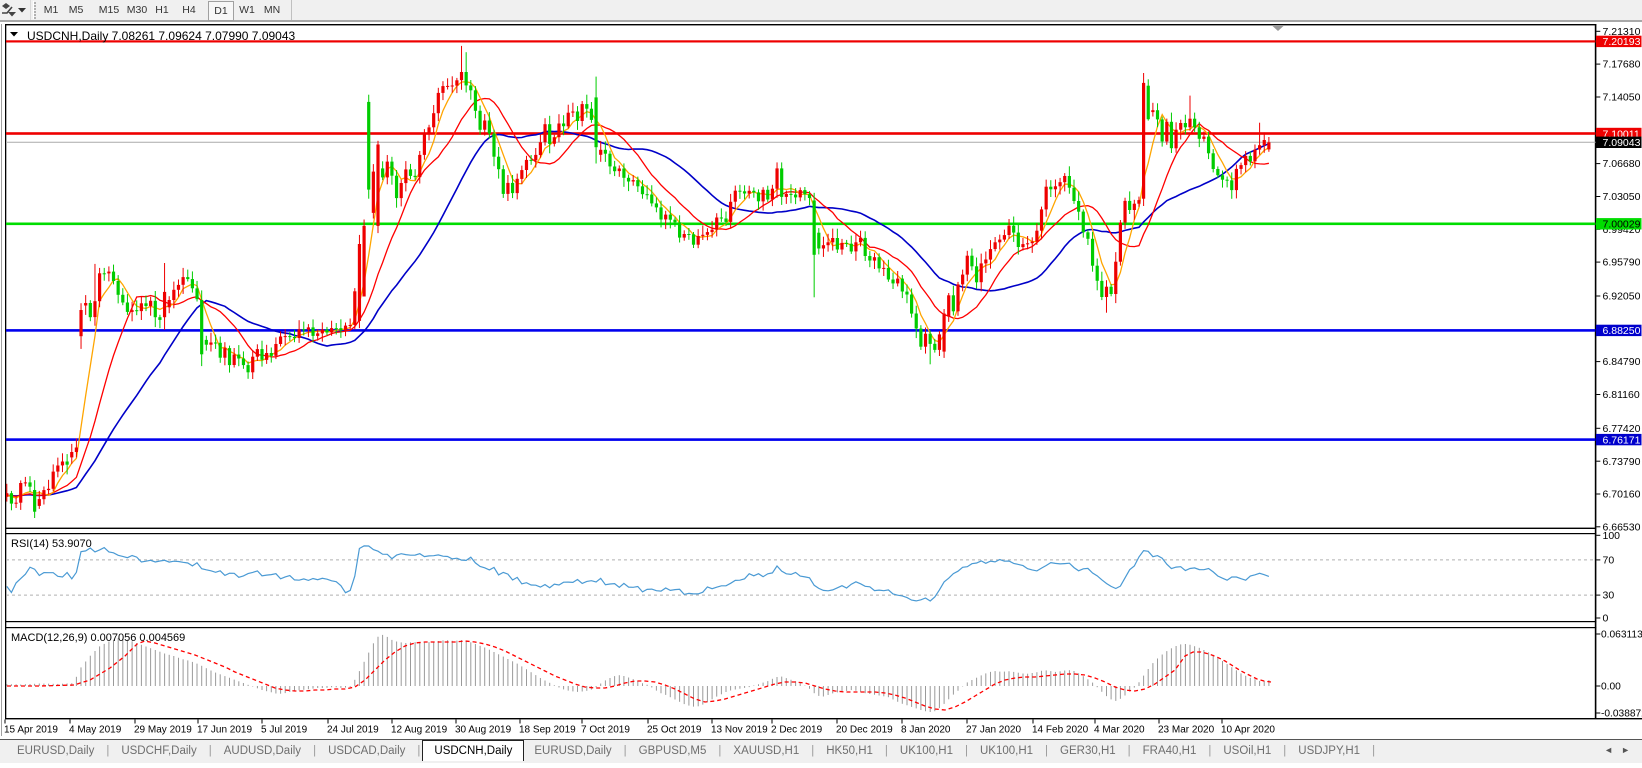 This screenshot has height=768, width=1642. What do you see at coordinates (419, 730) in the screenshot?
I see `svg-text: 12 Aug 2019` at bounding box center [419, 730].